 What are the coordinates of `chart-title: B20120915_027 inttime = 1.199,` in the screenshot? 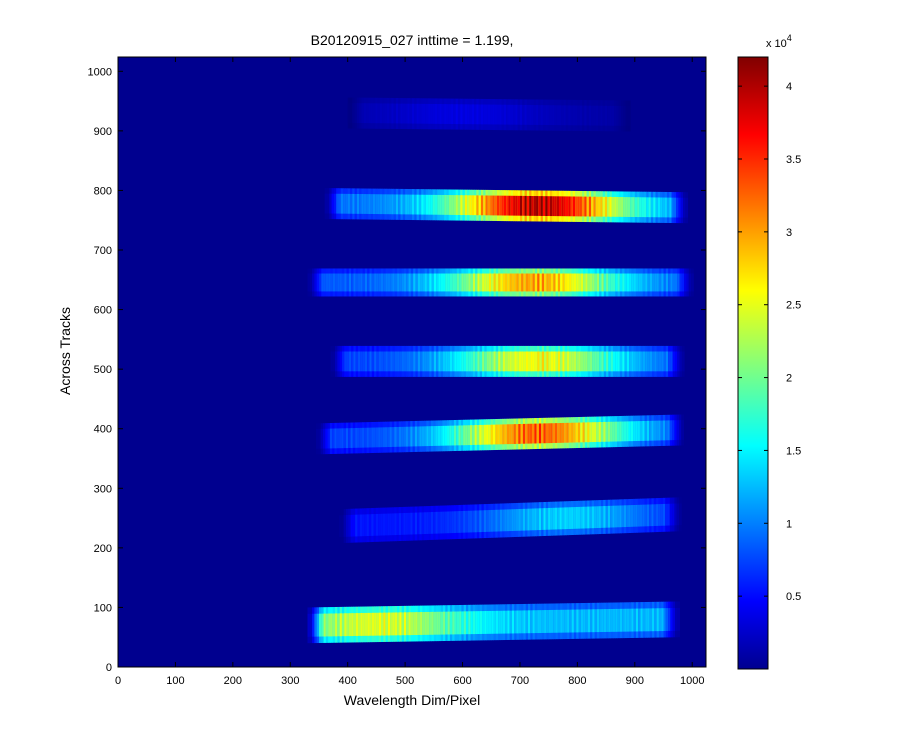 It's located at (412, 40).